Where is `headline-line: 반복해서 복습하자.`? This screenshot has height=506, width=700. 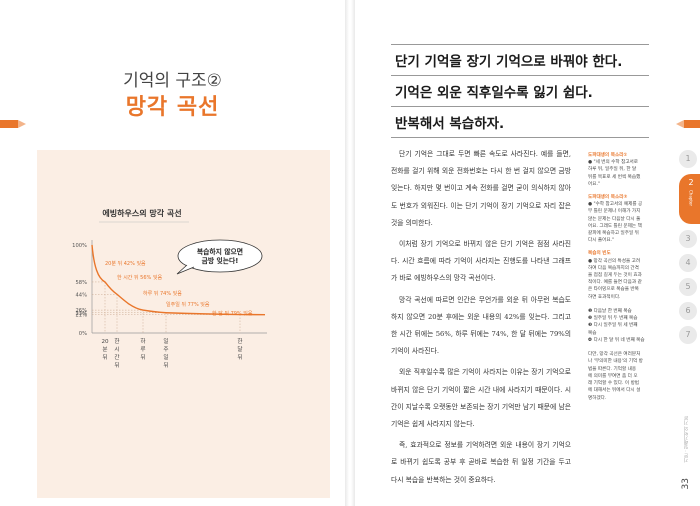
headline-line: 반복해서 복습하자. is located at coordinates (520, 122).